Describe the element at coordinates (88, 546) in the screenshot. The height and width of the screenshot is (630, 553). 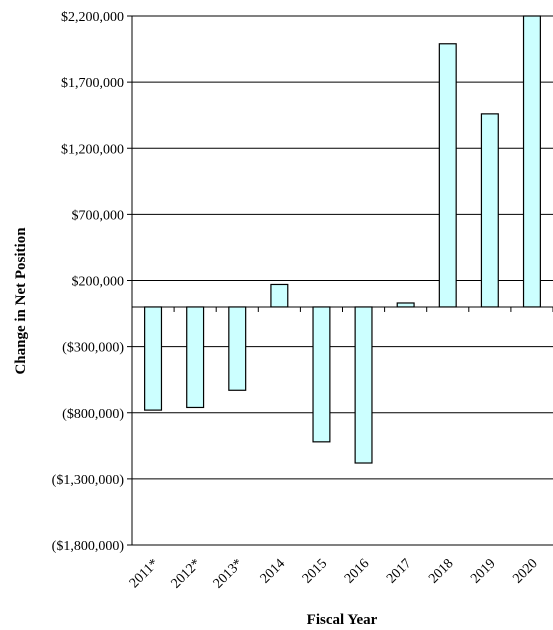
I see `y-tick-label: ($1,800,000)` at that location.